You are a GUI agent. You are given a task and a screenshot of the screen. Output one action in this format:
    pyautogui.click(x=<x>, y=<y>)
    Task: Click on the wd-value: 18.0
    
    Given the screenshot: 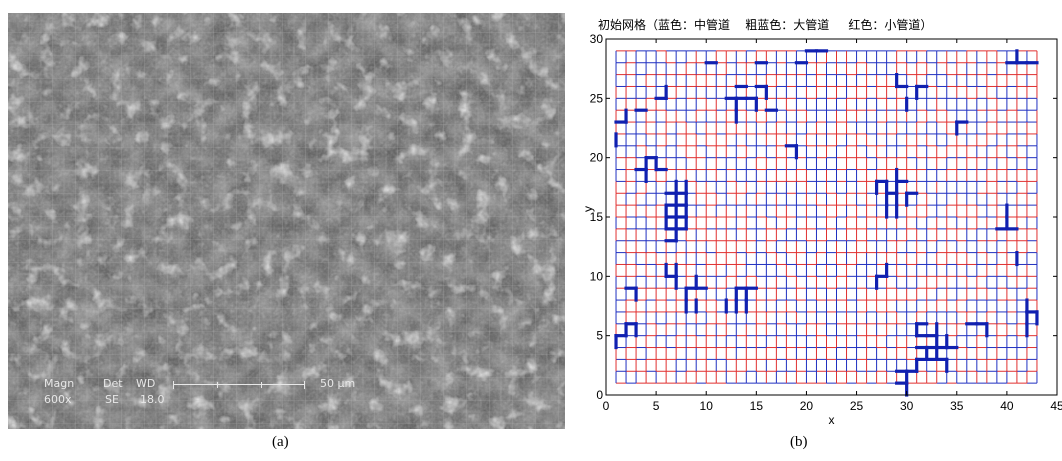 What is the action you would take?
    pyautogui.click(x=152, y=399)
    